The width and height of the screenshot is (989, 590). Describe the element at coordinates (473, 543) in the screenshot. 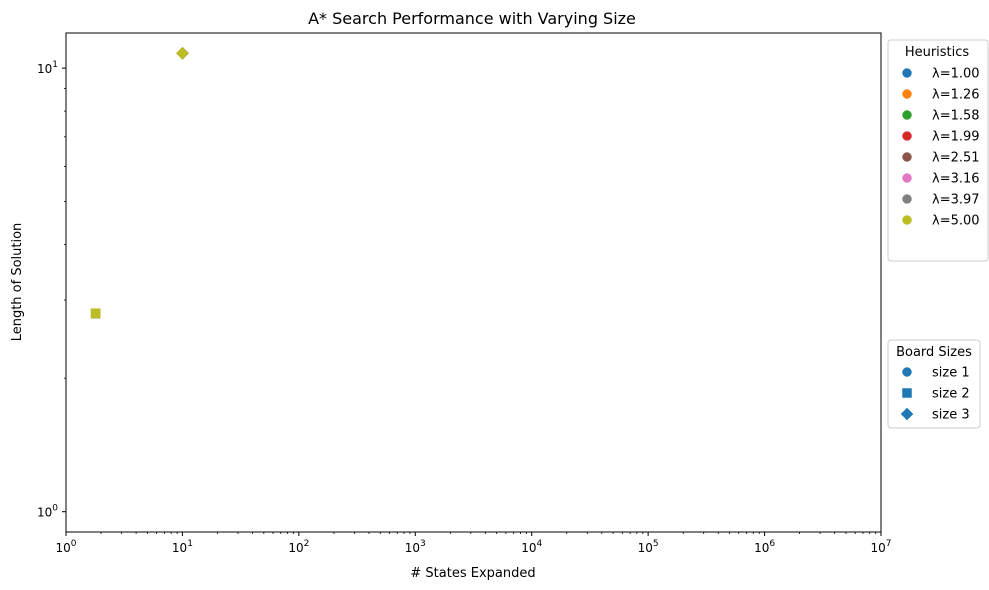

I see `x-axis: 10⁰ 10¹ 10² 10³ 10⁴ 10⁵ 10⁶ 10⁷` at that location.